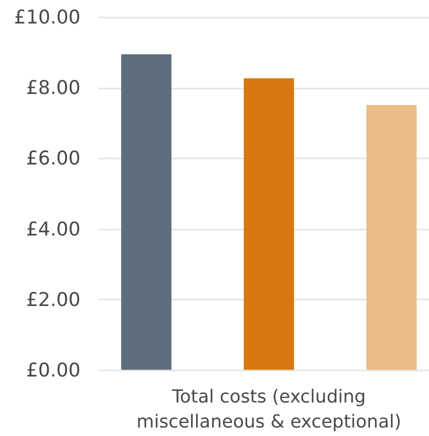  I want to click on y-tick-label: £2.00, so click(53, 299).